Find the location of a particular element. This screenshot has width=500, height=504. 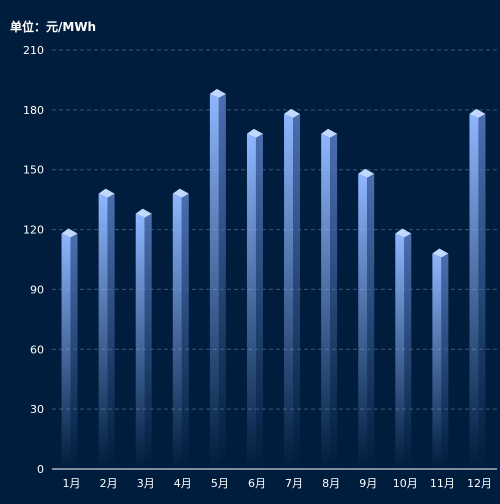

y-tick-label: 120 is located at coordinates (33, 230).